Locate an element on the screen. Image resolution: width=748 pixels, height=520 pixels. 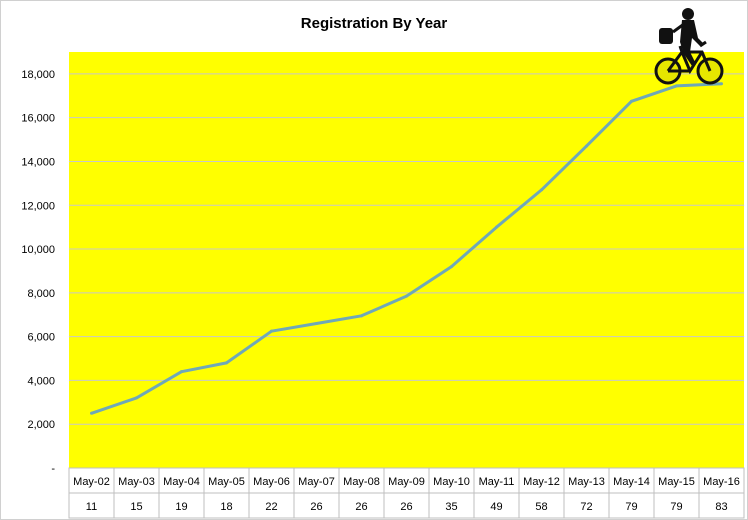
table-cell: 83 is located at coordinates (721, 507).